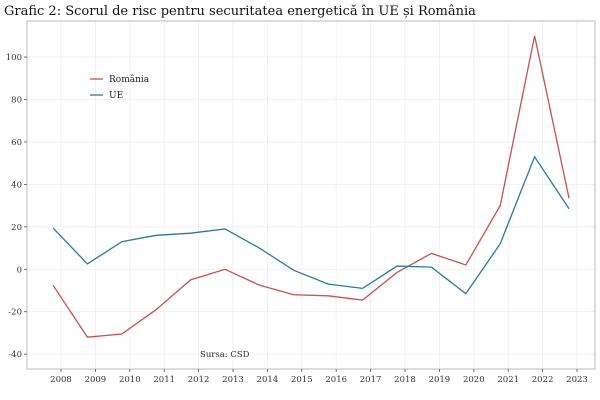  Describe the element at coordinates (14, 58) in the screenshot. I see `y-tick-label: 100` at that location.